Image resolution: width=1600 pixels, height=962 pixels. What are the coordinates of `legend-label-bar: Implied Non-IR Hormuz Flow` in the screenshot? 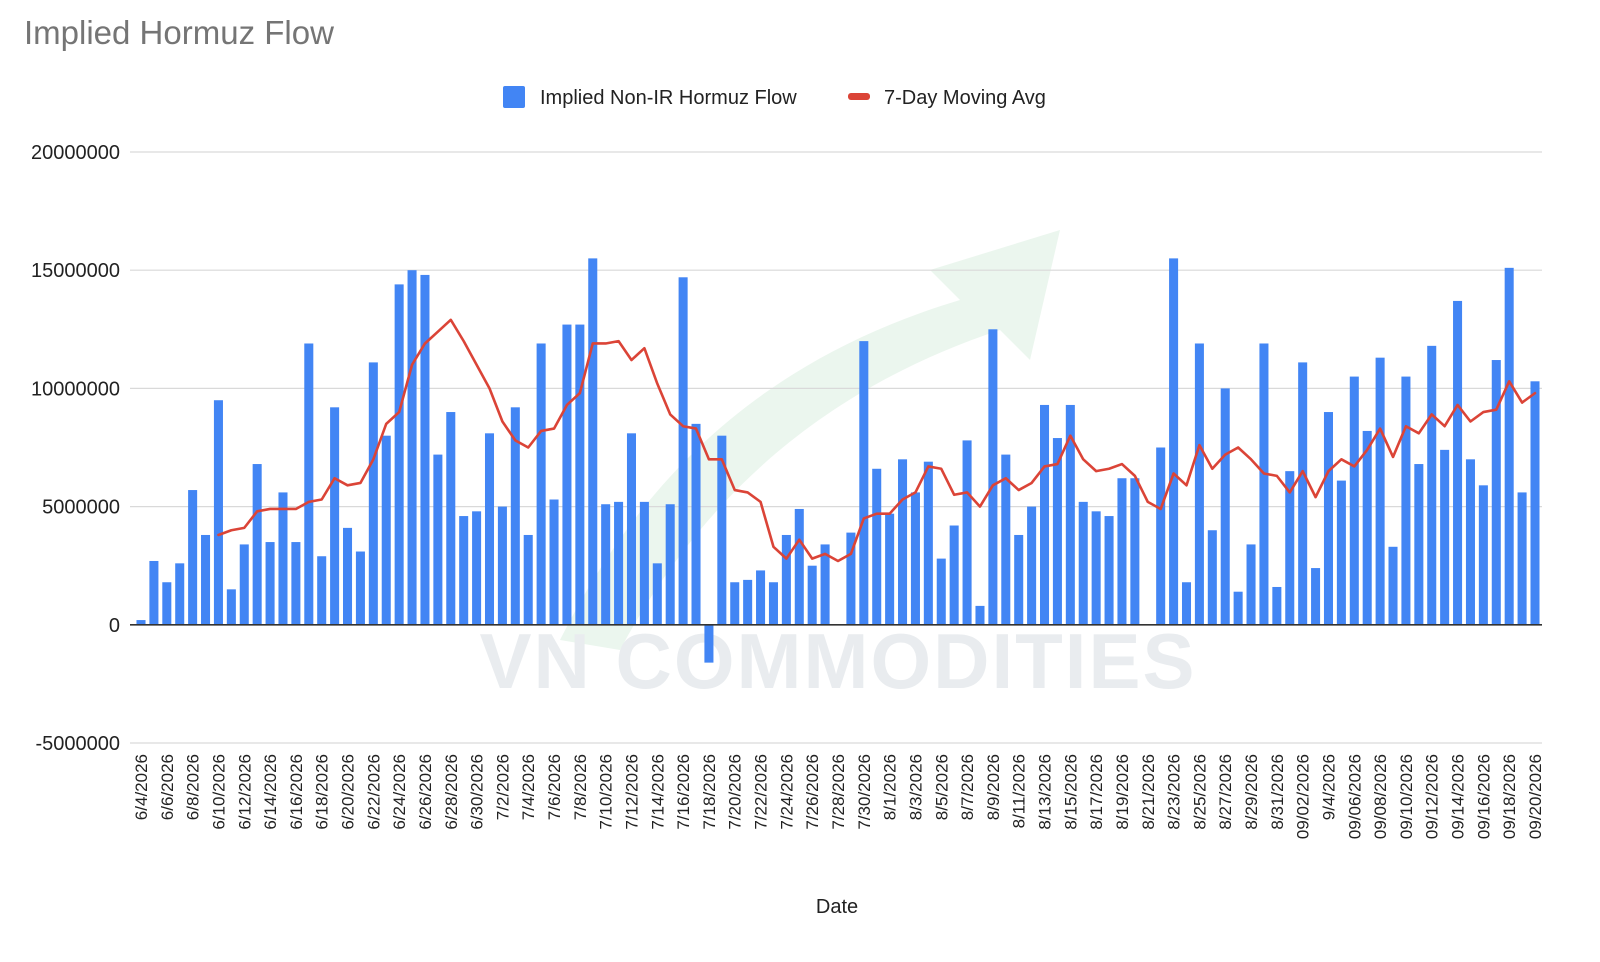 It's located at (668, 98).